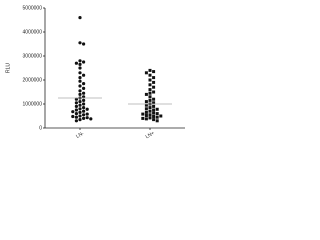 This screenshot has width=320, height=240. What do you see at coordinates (33, 8) in the screenshot?
I see `y-tick-label: 5000000` at bounding box center [33, 8].